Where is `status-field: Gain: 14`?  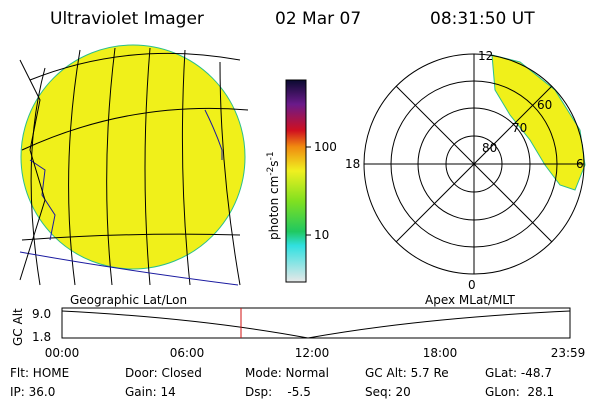
status-field: Gain: 14 is located at coordinates (150, 392).